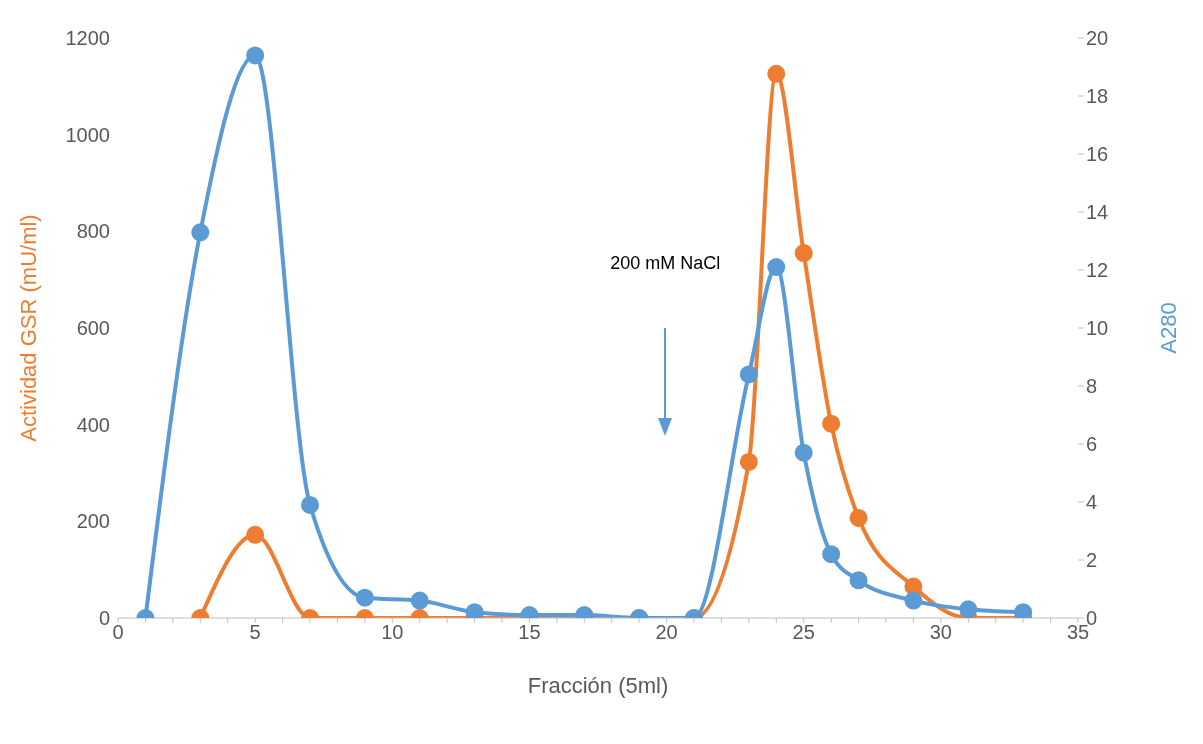 Image resolution: width=1203 pixels, height=744 pixels. What do you see at coordinates (87, 134) in the screenshot?
I see `y-tick-label: 1000` at bounding box center [87, 134].